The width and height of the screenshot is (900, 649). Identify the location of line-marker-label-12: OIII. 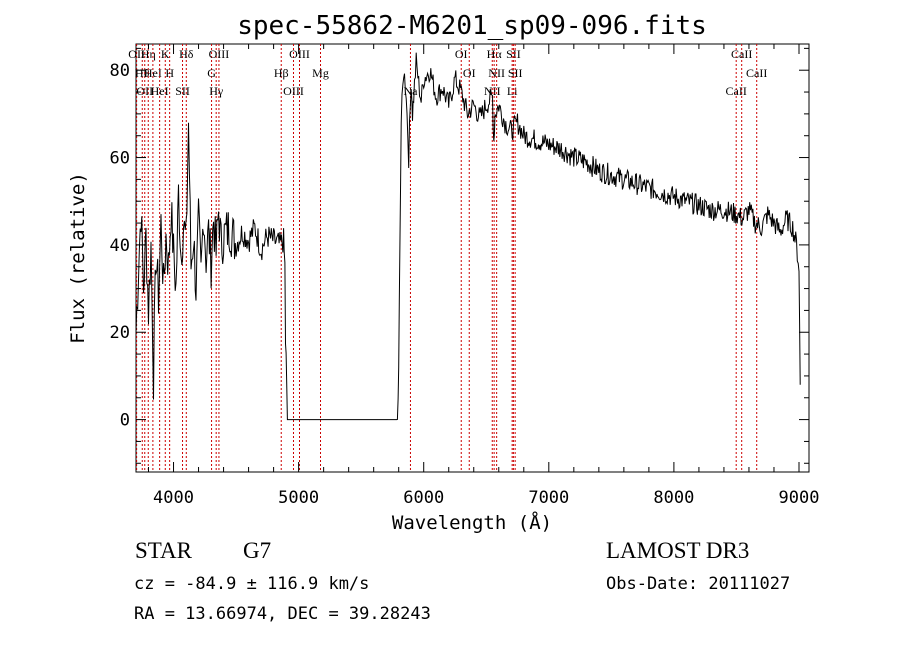
(219, 54).